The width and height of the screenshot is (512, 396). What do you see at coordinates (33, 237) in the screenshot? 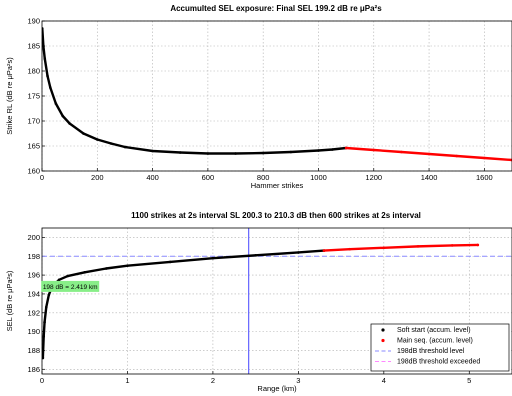
I see `y-tick-label: 200` at bounding box center [33, 237].